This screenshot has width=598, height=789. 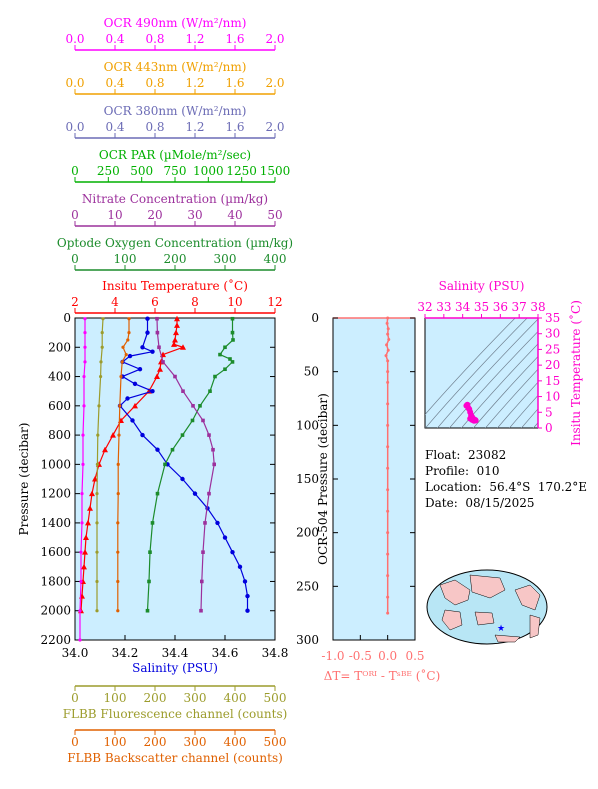 What do you see at coordinates (480, 503) in the screenshot?
I see `date-label: Date: 08/15/2025` at bounding box center [480, 503].